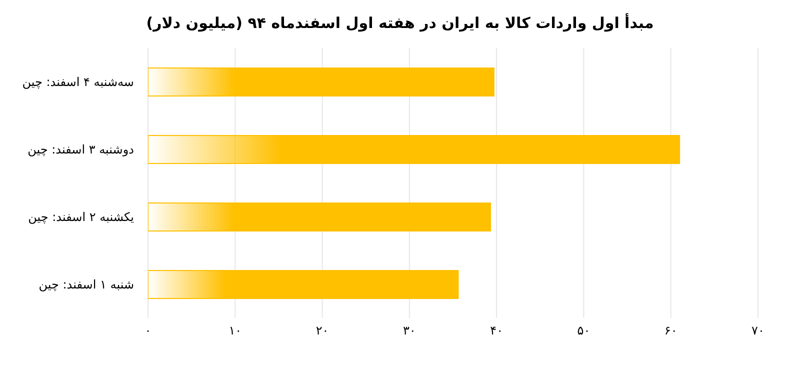 The width and height of the screenshot is (800, 376). Describe the element at coordinates (400, 23) in the screenshot. I see `chart-title: مبدأ اول واردات کالا به ایران در هفته اول اسفندماه ۹۴ (میلیون دلار)` at that location.